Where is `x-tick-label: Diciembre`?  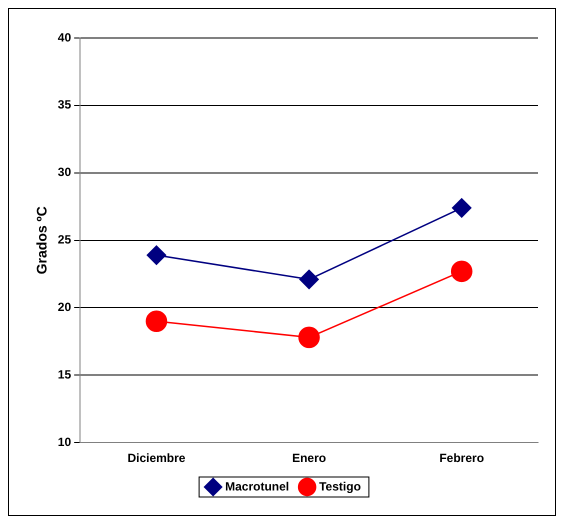 x-tick-label: Diciembre is located at coordinates (156, 458).